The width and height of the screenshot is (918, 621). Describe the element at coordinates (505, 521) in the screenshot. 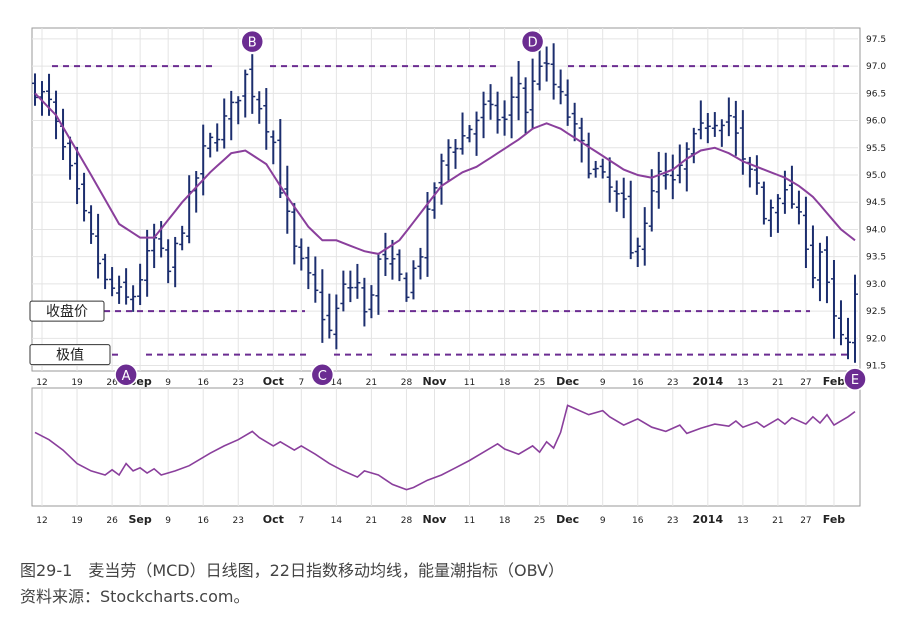

I see `obv-x-tick-label: 18` at that location.